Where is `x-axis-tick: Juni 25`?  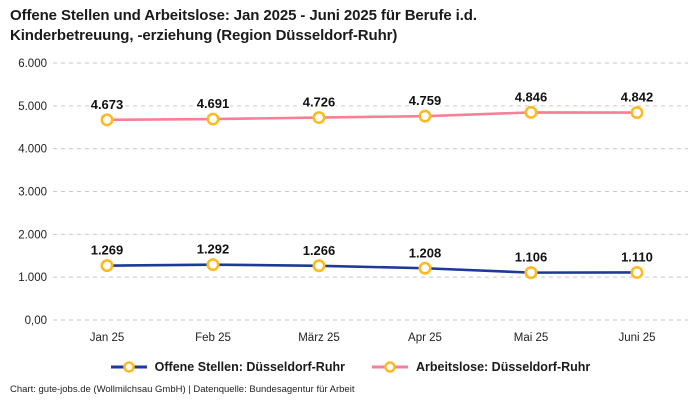
x-axis-tick: Juni 25 is located at coordinates (636, 338).